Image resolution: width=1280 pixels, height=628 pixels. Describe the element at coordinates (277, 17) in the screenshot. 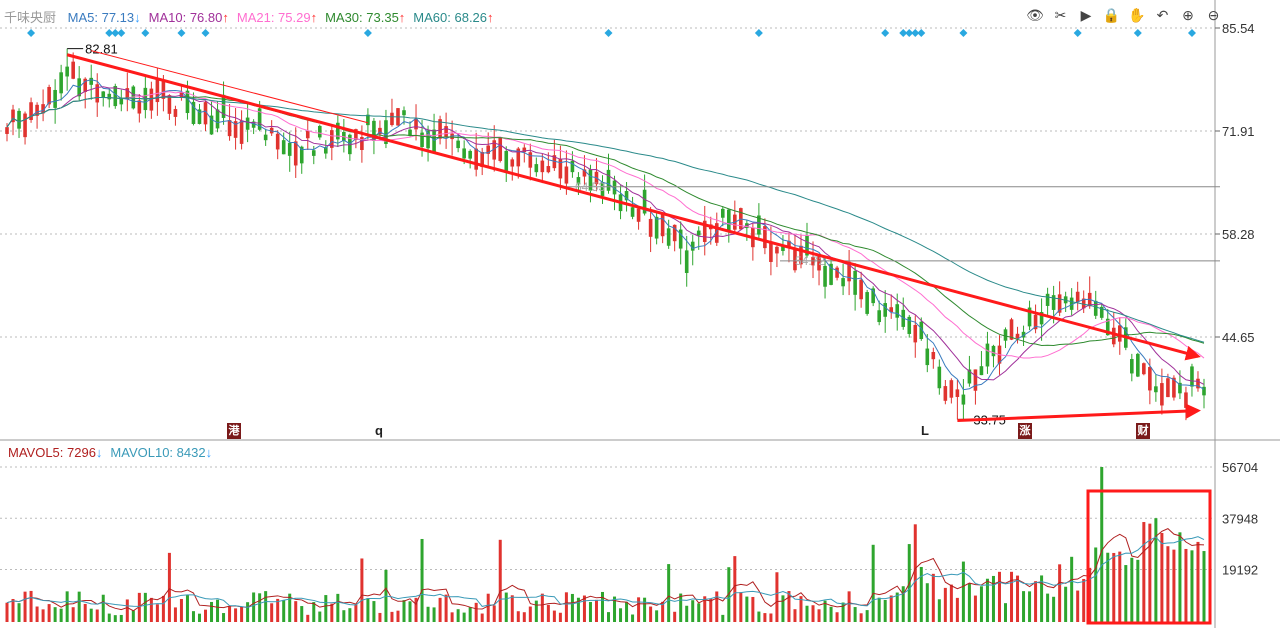

I see `ma-legend-item-2: MA21: 75.29↑` at that location.